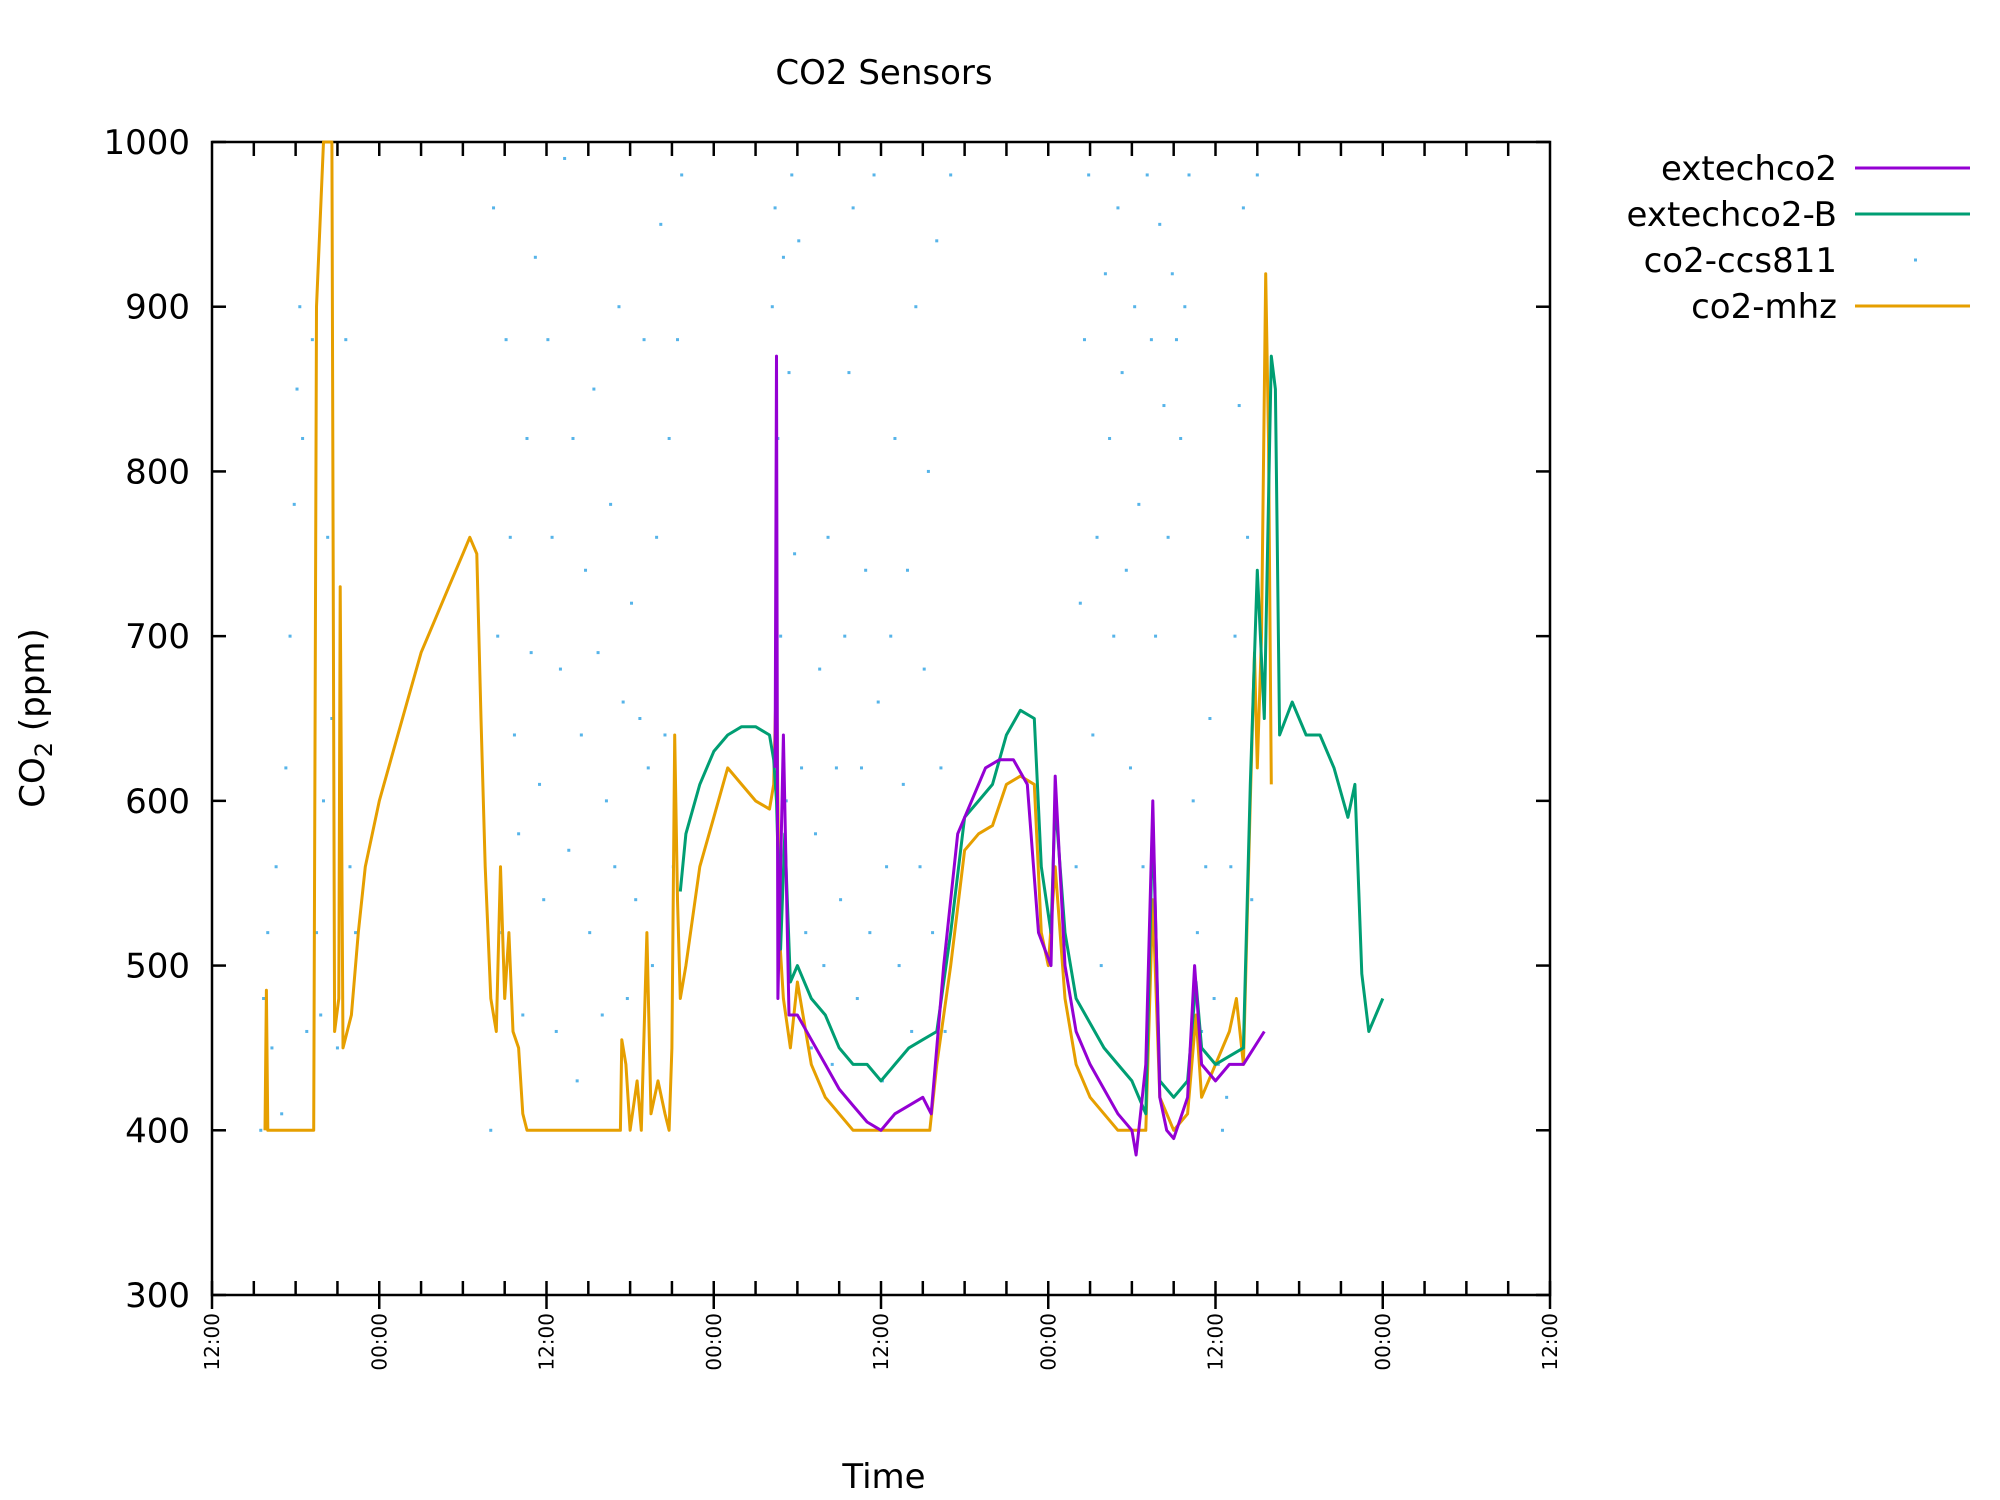 The width and height of the screenshot is (2000, 1500). I want to click on chart-title: CO2 Sensors, so click(883, 73).